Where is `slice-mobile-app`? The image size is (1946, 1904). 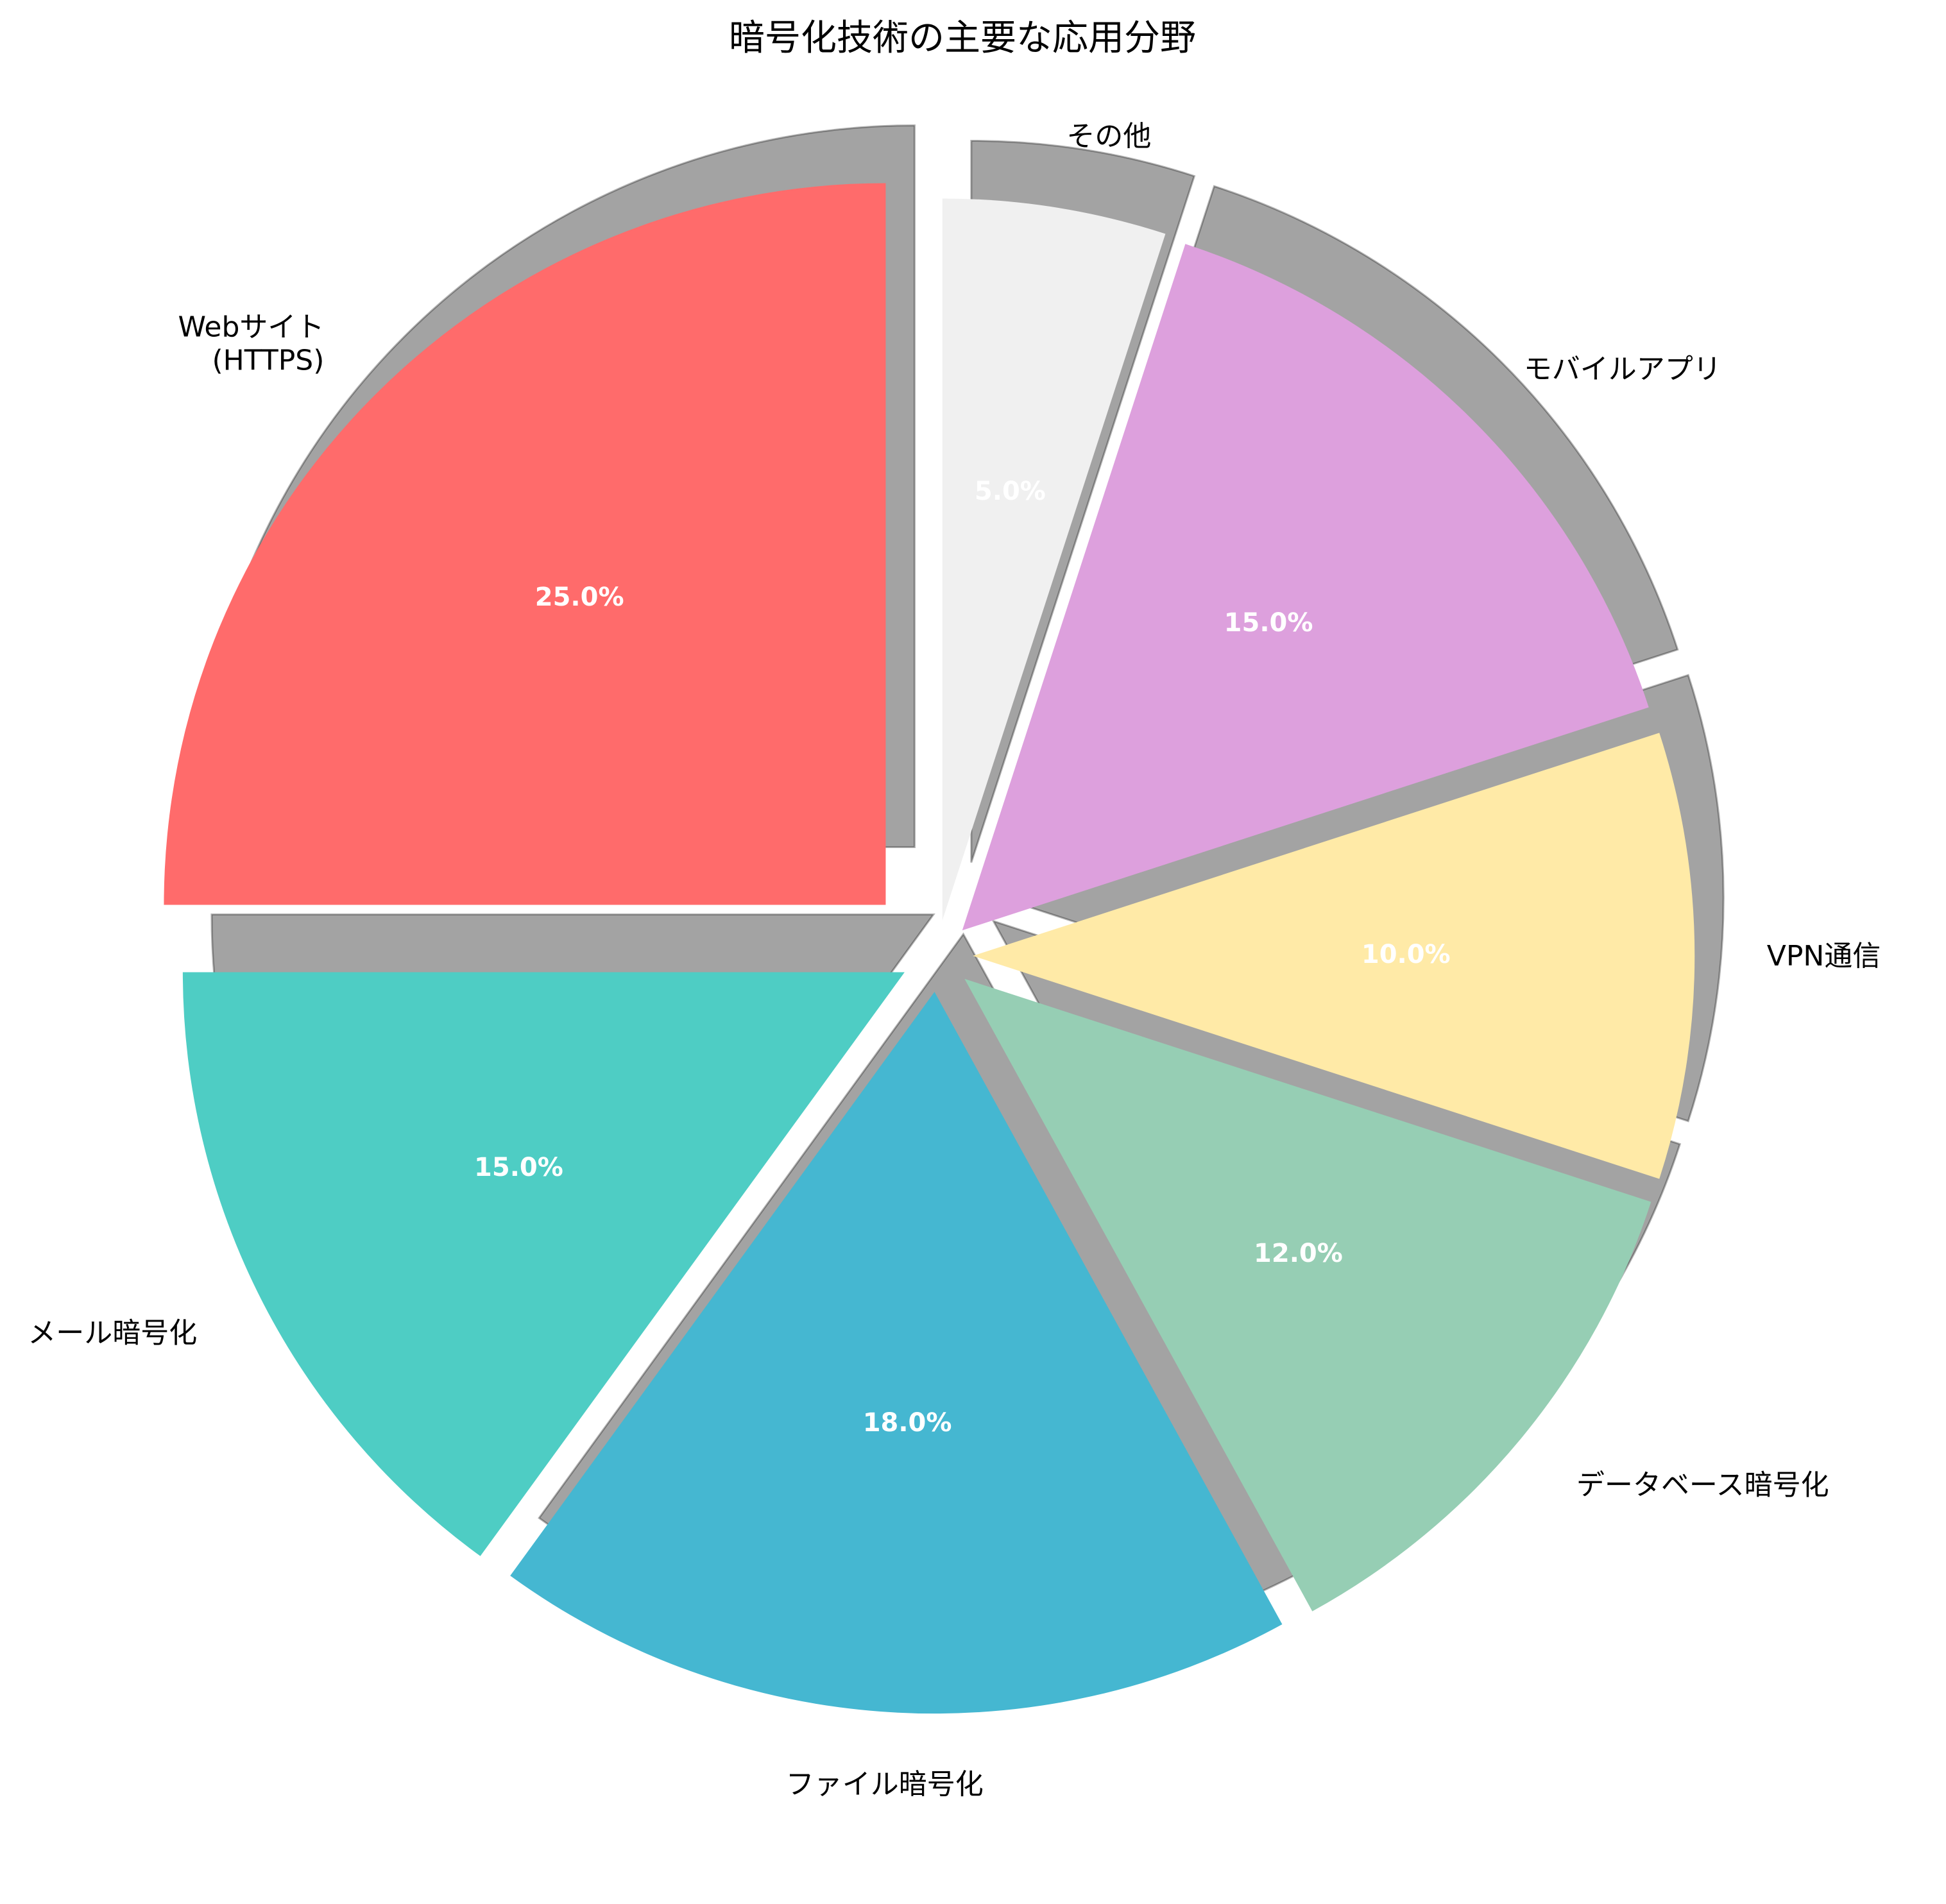
slice-mobile-app is located at coordinates (1305, 587).